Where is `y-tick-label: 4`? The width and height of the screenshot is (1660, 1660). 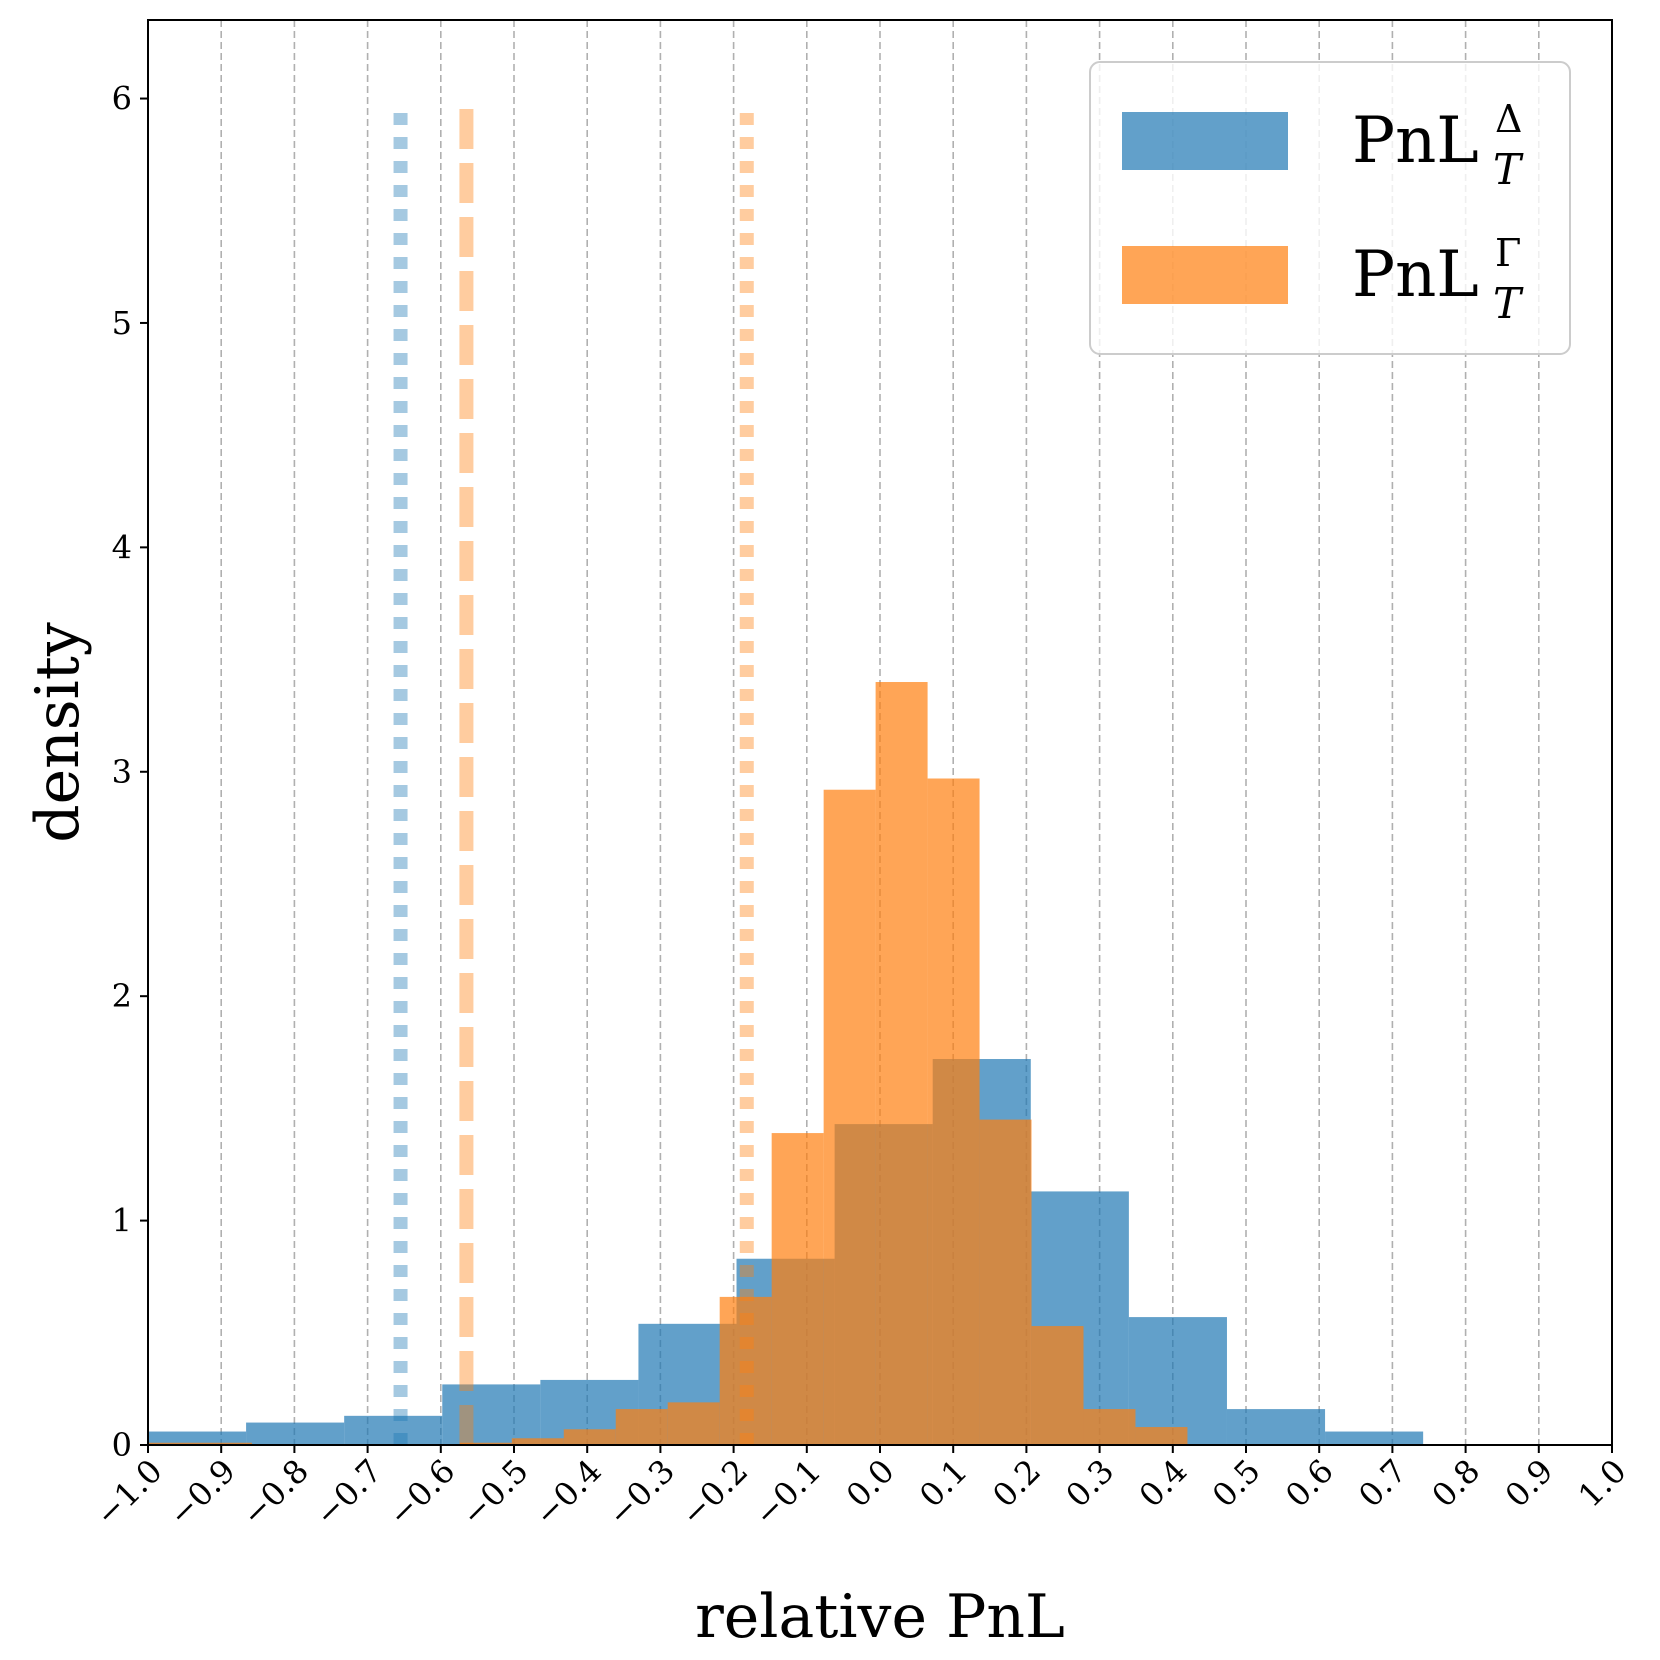
y-tick-label: 4 is located at coordinates (122, 547).